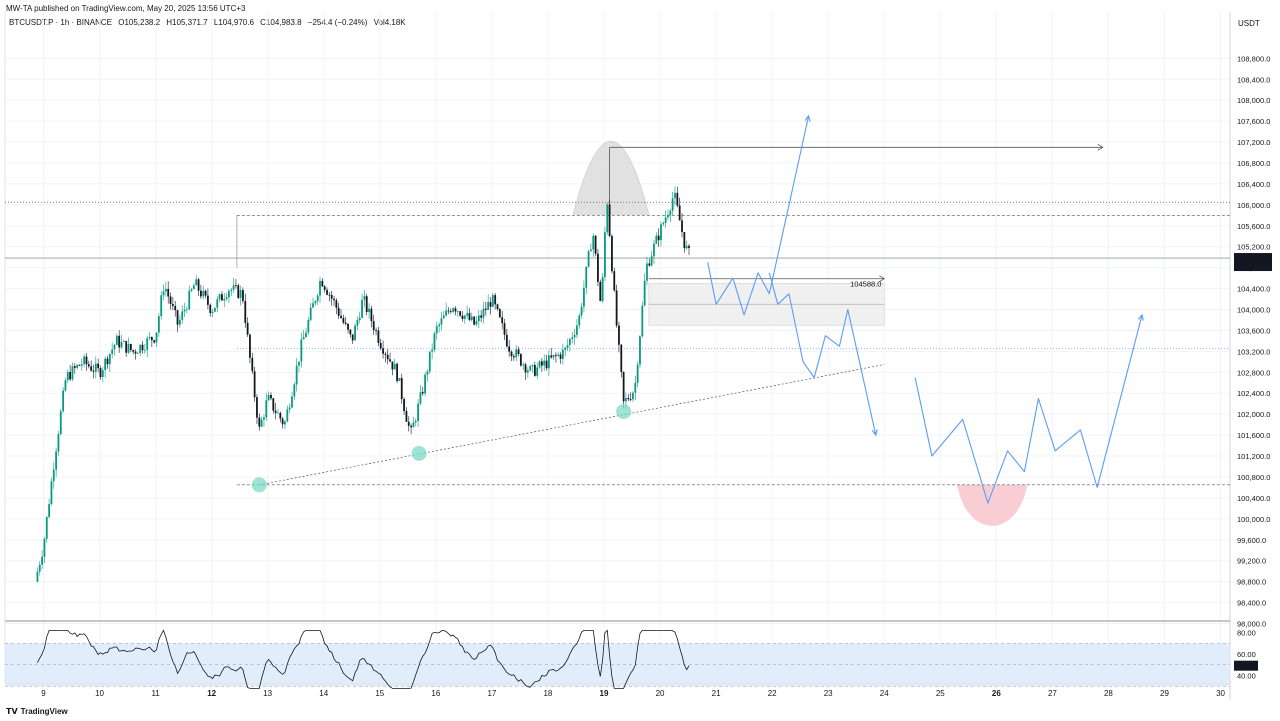  What do you see at coordinates (604, 693) in the screenshot?
I see `time-tick-label: 19` at bounding box center [604, 693].